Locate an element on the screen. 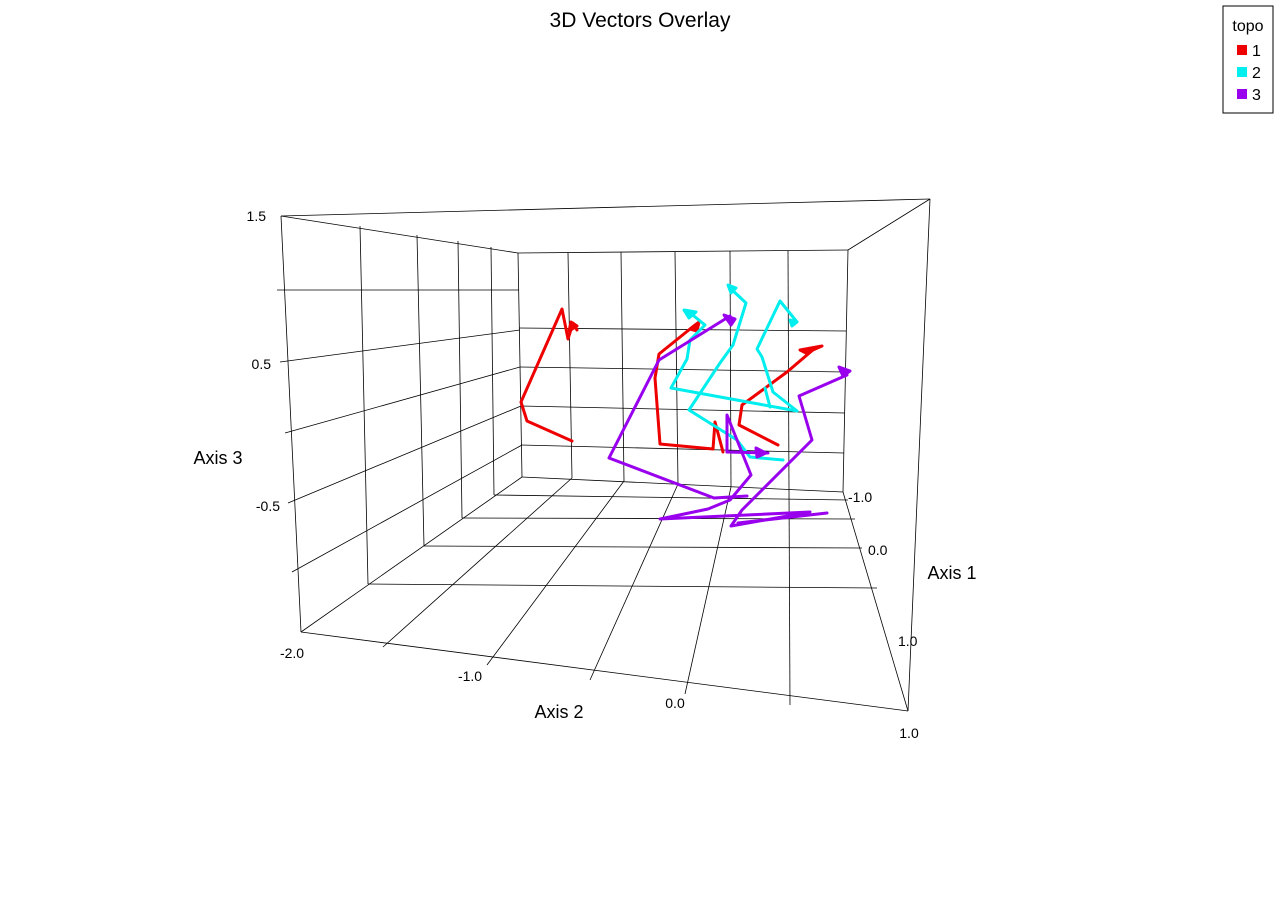 This screenshot has height=924, width=1280. legend-box is located at coordinates (1248, 59).